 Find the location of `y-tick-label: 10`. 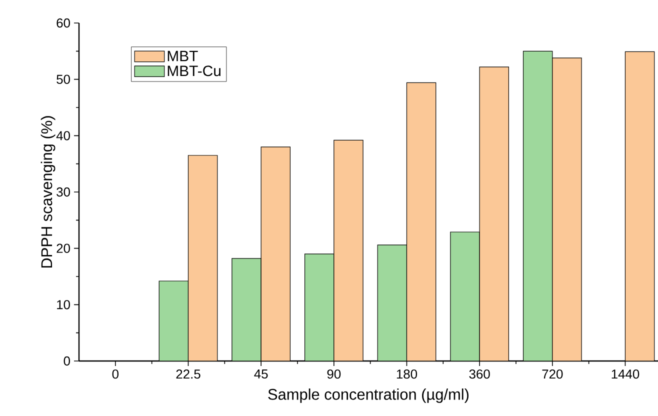

y-tick-label: 10 is located at coordinates (63, 305).